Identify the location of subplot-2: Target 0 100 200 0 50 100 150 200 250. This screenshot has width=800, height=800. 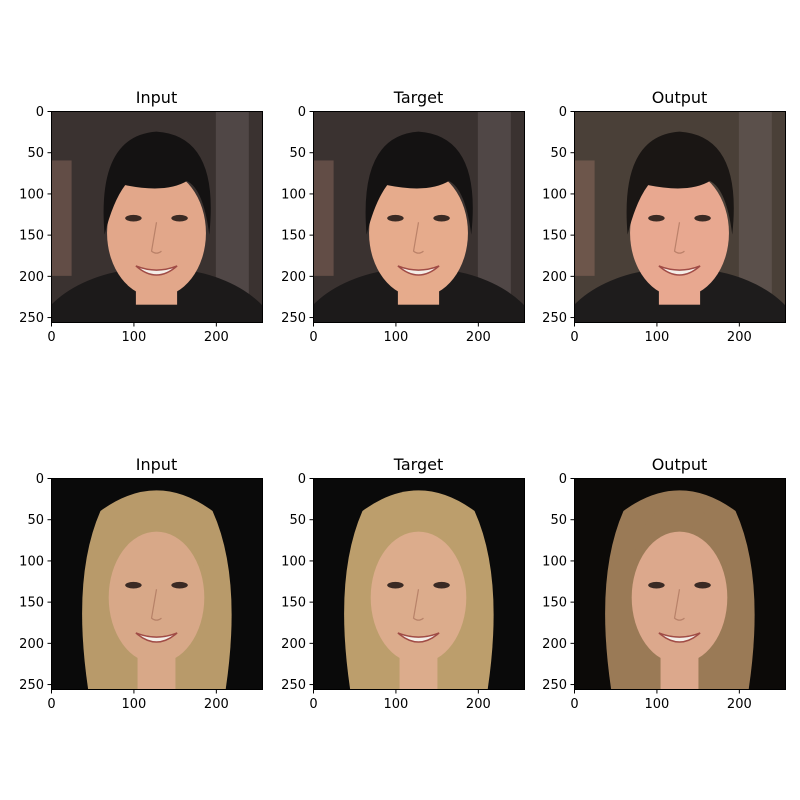
(403, 216).